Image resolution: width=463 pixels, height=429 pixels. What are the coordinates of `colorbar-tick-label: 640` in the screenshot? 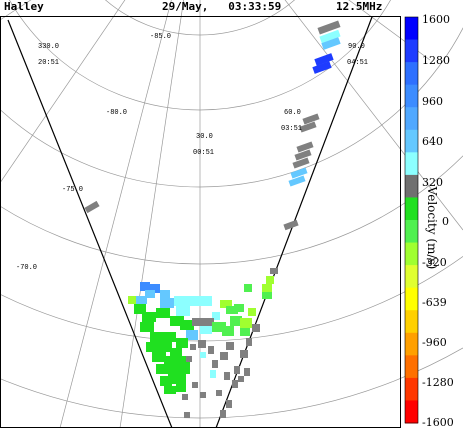 It's located at (432, 141).